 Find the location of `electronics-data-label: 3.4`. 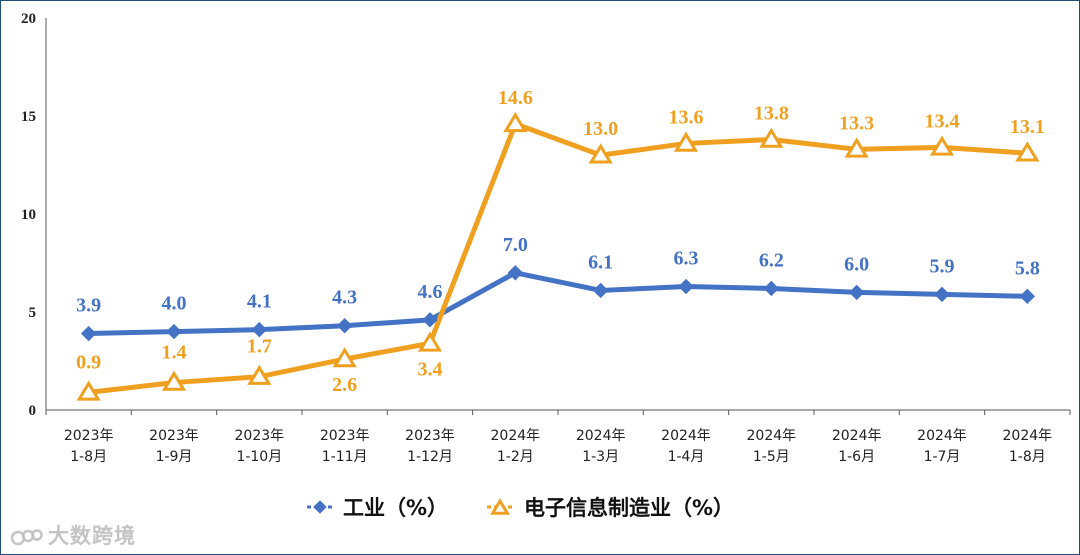

electronics-data-label: 3.4 is located at coordinates (430, 369).